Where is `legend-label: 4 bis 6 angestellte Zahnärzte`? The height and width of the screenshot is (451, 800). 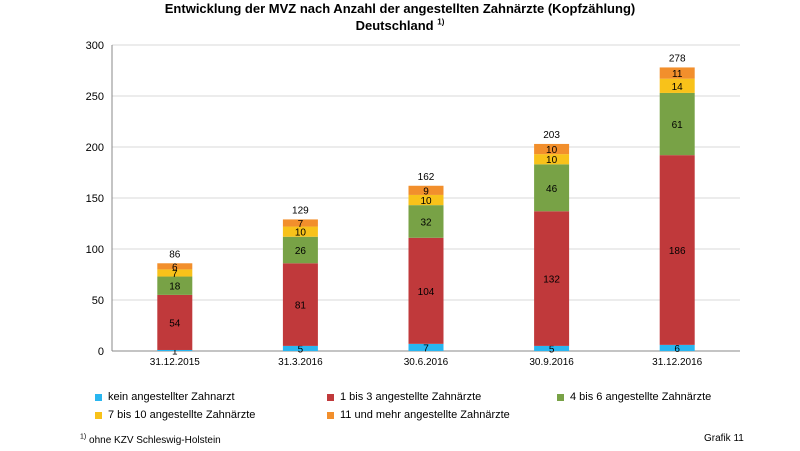
legend-label: 4 bis 6 angestellte Zahnärzte is located at coordinates (641, 397).